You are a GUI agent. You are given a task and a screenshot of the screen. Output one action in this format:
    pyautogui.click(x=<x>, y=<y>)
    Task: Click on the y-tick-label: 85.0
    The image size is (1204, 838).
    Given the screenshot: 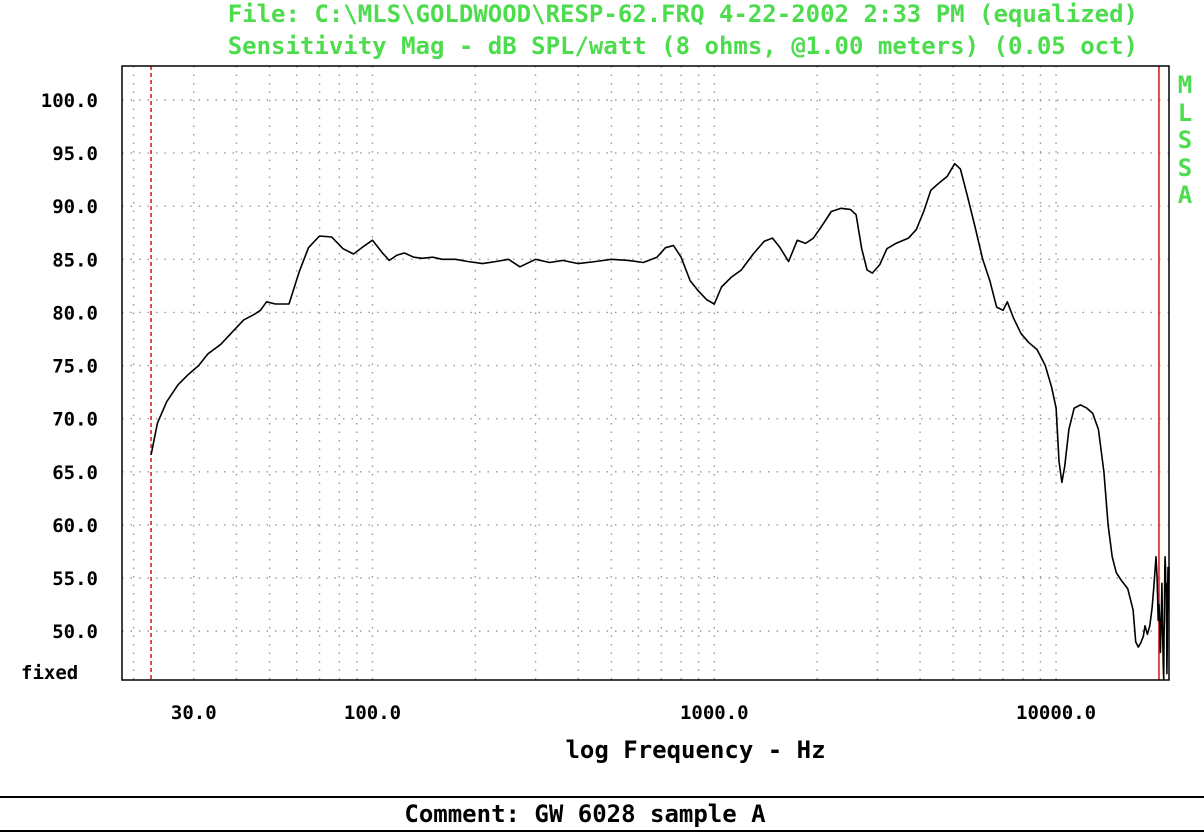 What is the action you would take?
    pyautogui.click(x=75, y=260)
    